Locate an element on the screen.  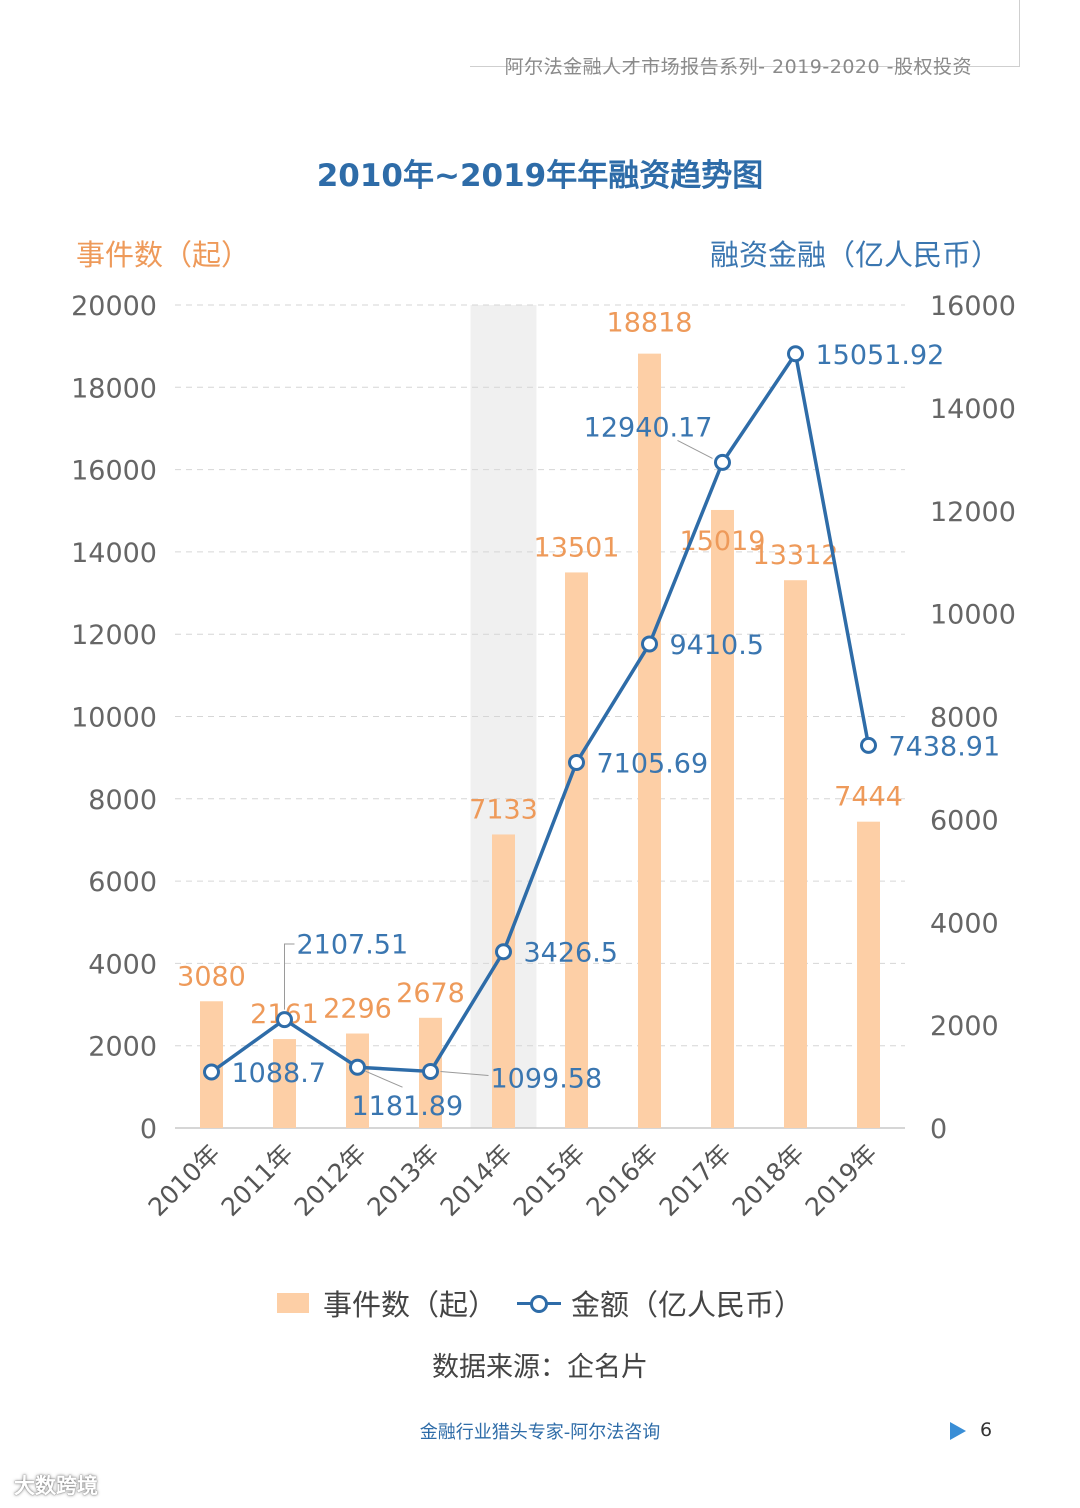
category-label: 2016年 is located at coordinates (622, 1180).